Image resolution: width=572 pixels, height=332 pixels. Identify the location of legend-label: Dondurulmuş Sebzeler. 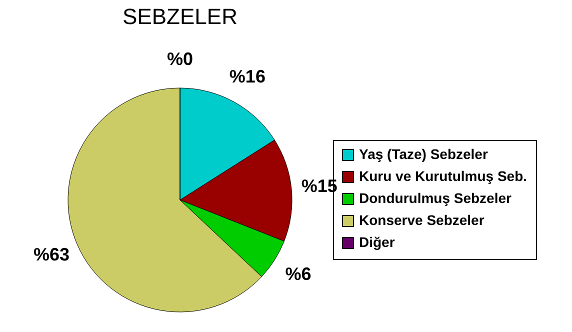
(435, 198).